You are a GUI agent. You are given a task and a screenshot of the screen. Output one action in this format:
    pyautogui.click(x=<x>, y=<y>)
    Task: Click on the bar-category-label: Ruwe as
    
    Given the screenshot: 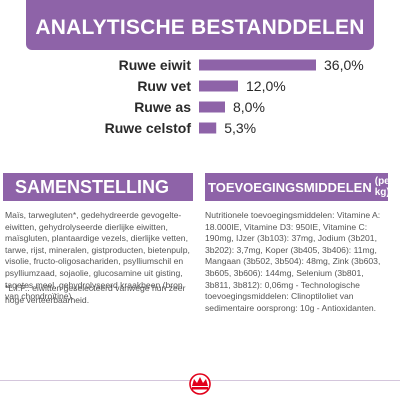 What is the action you would take?
    pyautogui.click(x=162, y=107)
    